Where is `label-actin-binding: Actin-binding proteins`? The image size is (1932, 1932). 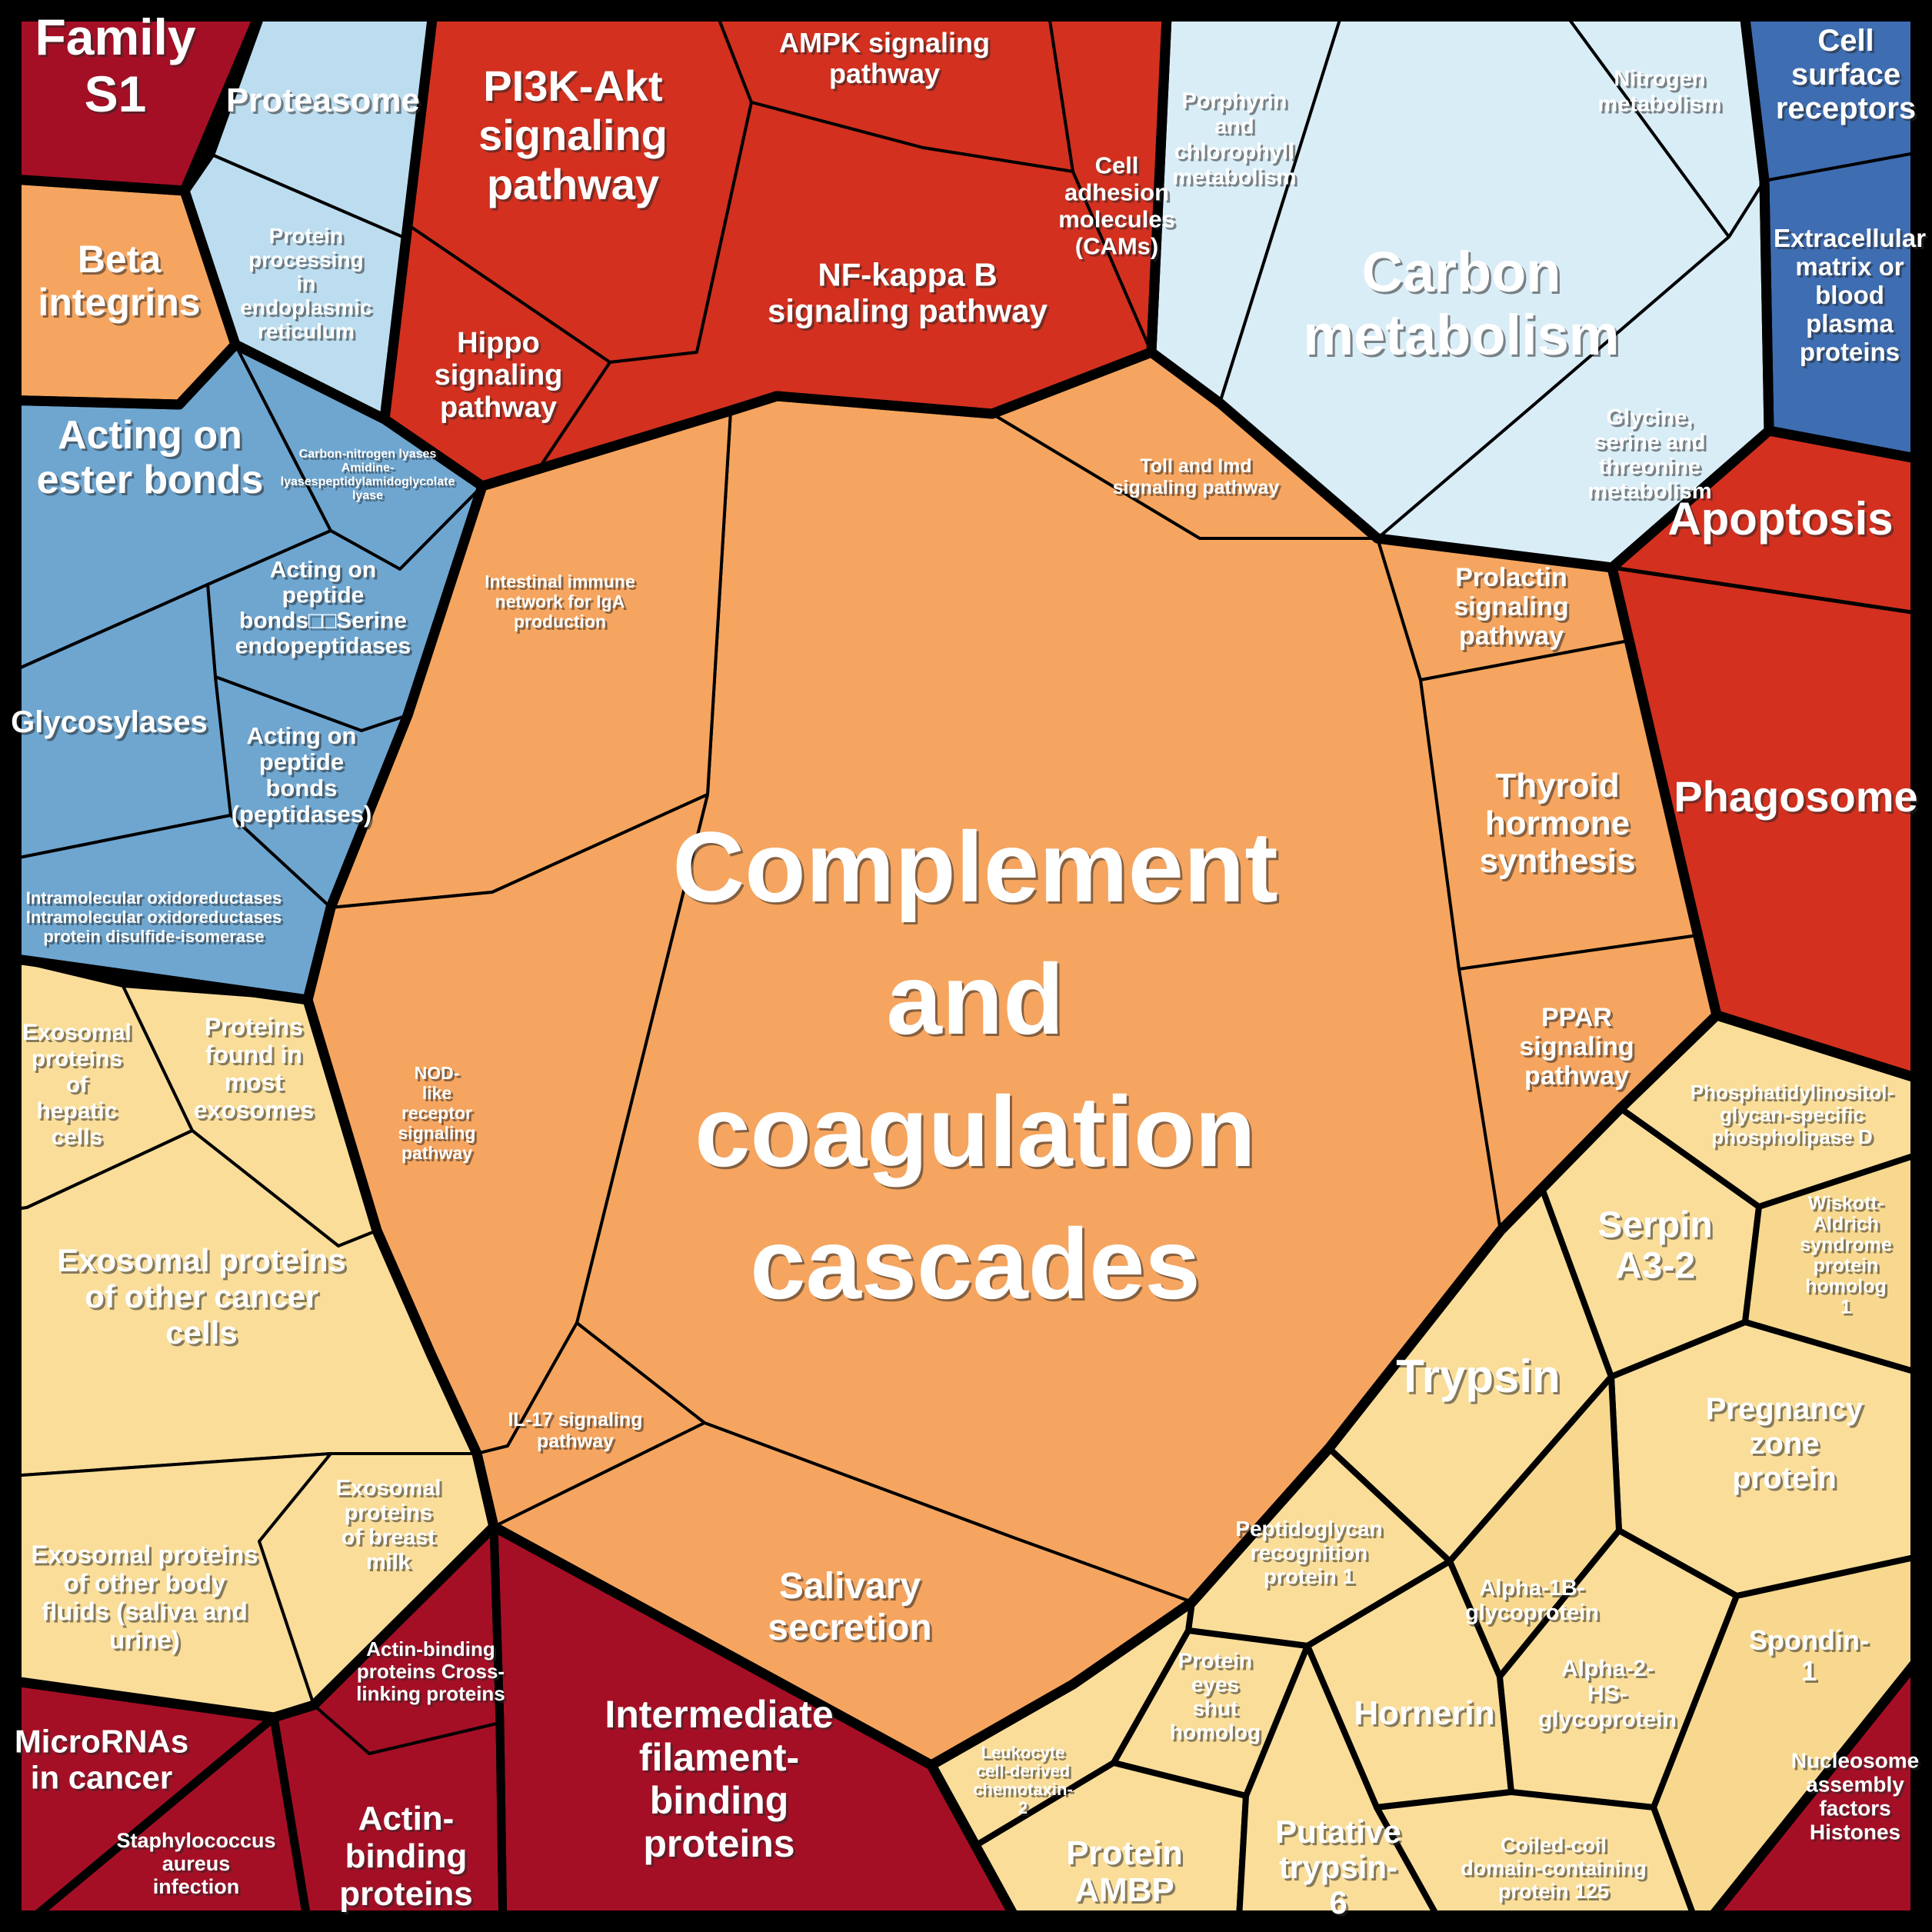 label-actin-binding: Actin-binding proteins is located at coordinates (406, 1856).